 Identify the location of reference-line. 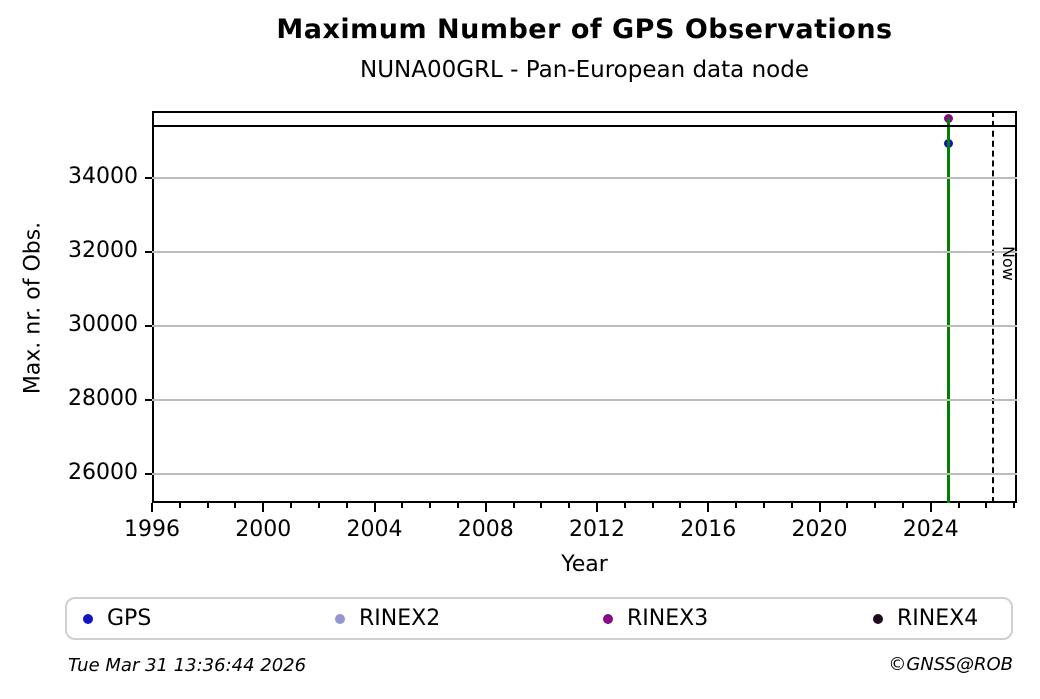
(584, 125).